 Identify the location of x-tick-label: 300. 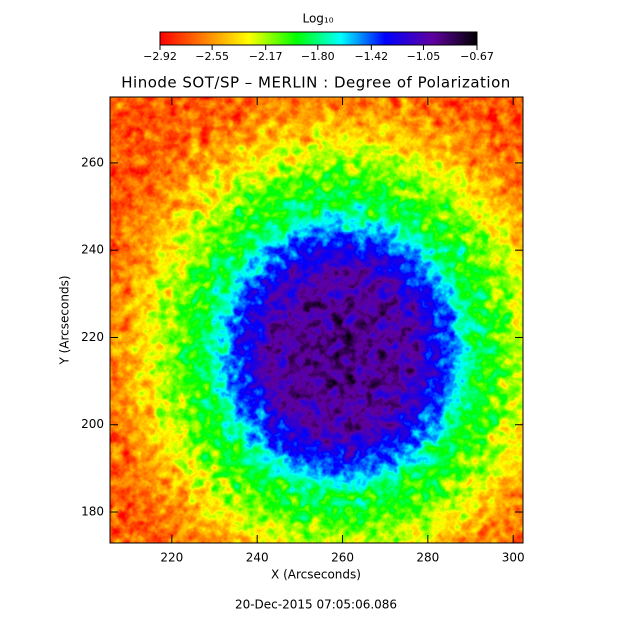
(513, 558).